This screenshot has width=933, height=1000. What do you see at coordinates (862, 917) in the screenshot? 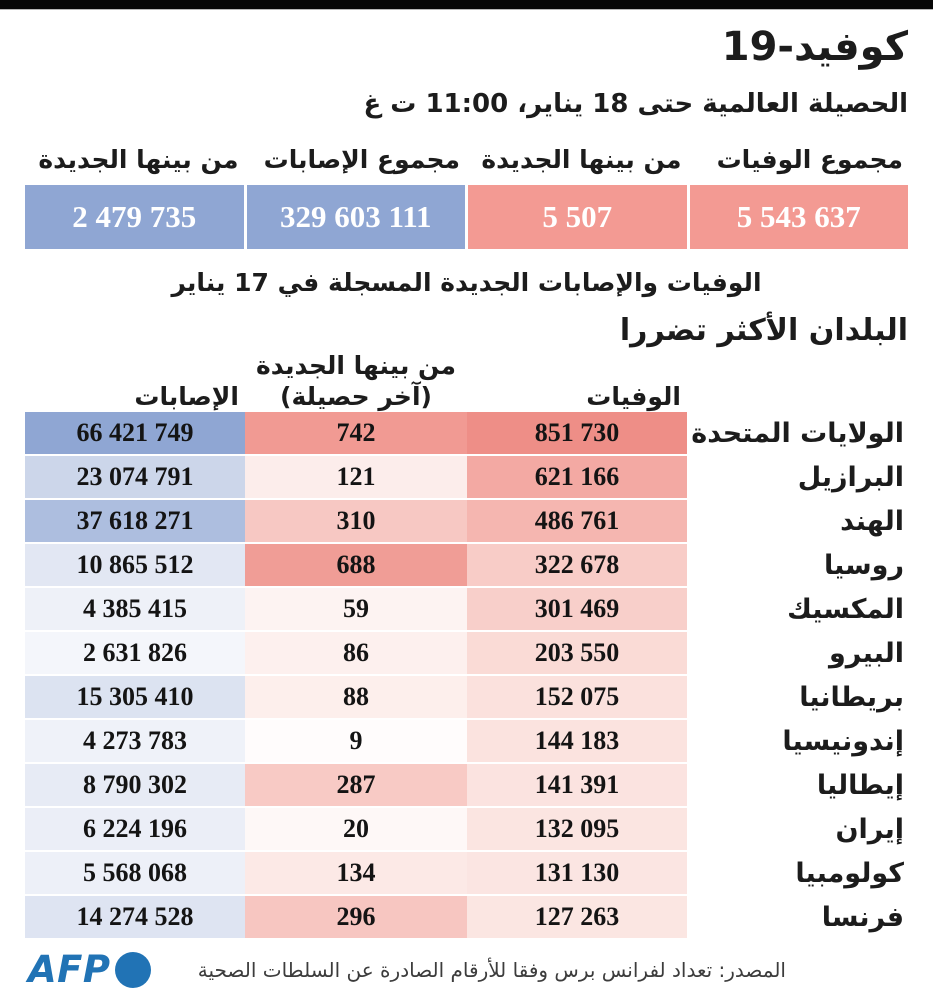
I see `country-label: فرنسا` at bounding box center [862, 917].